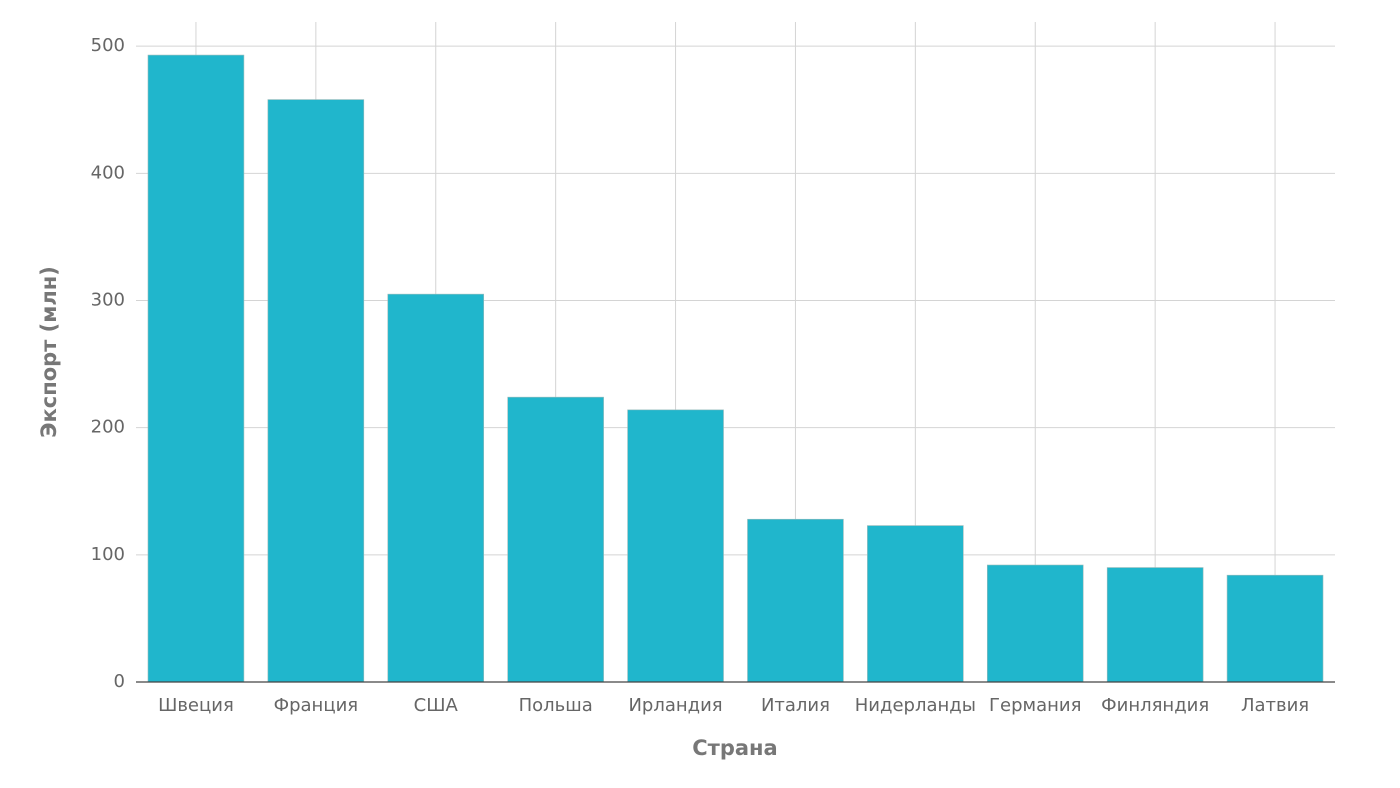  I want to click on x-tick-label: Латвия, so click(1275, 705).